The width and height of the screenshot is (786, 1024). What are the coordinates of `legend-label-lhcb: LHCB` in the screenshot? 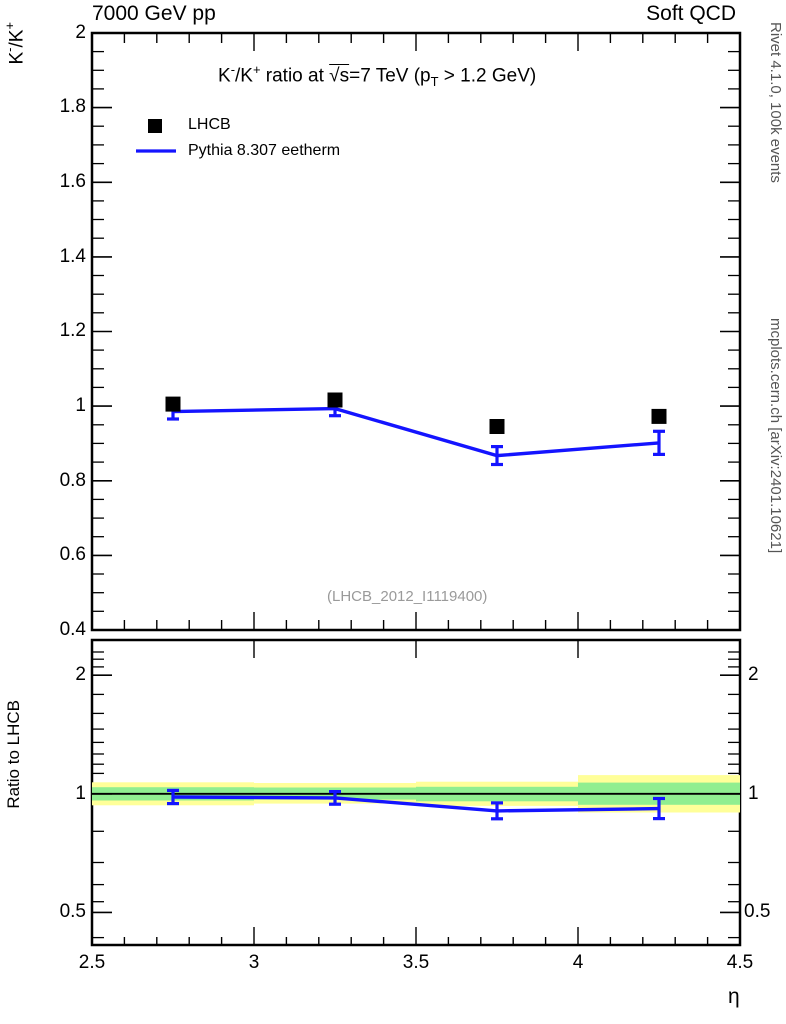 It's located at (209, 124).